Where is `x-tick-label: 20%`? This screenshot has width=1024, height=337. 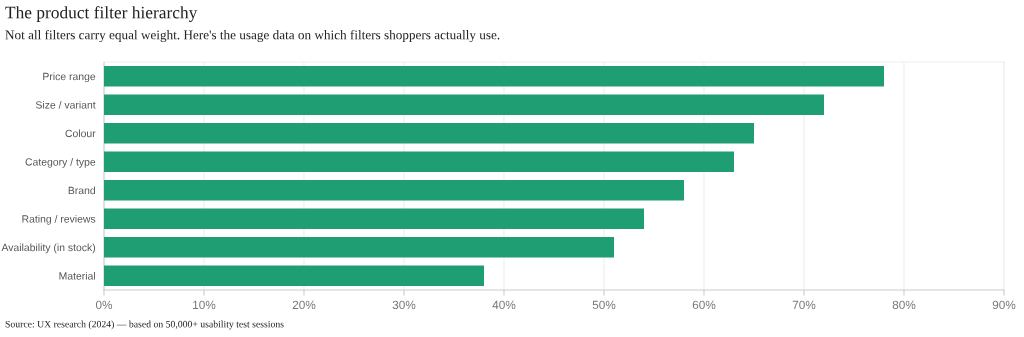 x-tick-label: 20% is located at coordinates (304, 305).